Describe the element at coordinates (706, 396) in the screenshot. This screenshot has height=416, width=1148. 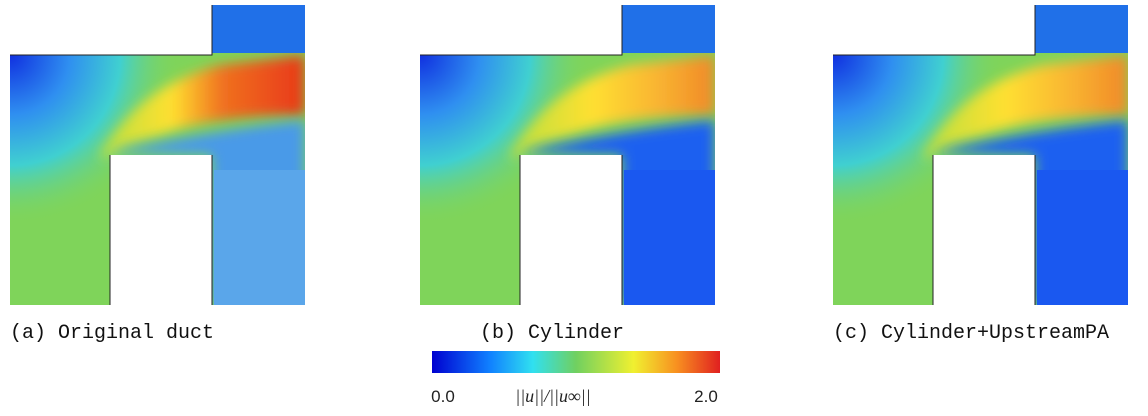
I see `colorbar-max: 2.0` at that location.